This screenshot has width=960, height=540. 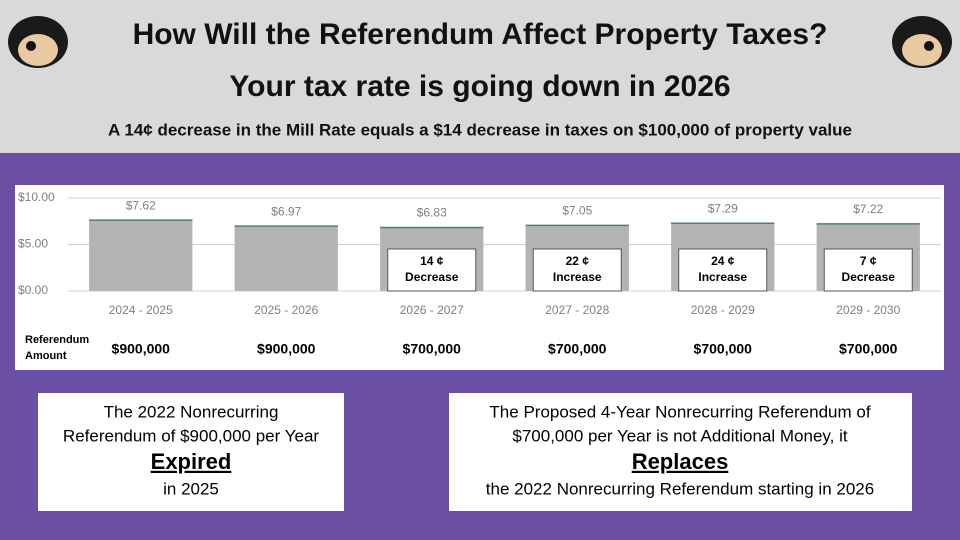 What do you see at coordinates (479, 86) in the screenshot?
I see `subtitle: Your tax rate is going down in 2026` at bounding box center [479, 86].